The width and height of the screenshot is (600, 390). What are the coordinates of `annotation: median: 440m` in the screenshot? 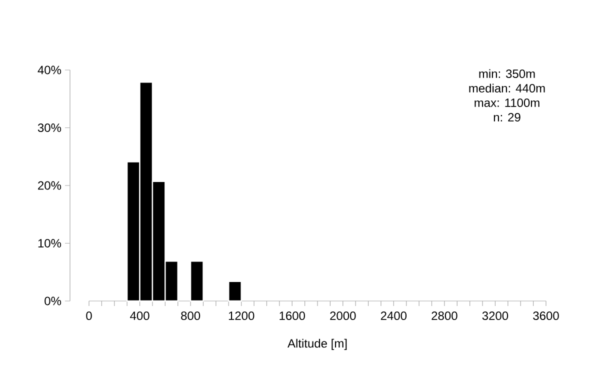 It's located at (507, 88).